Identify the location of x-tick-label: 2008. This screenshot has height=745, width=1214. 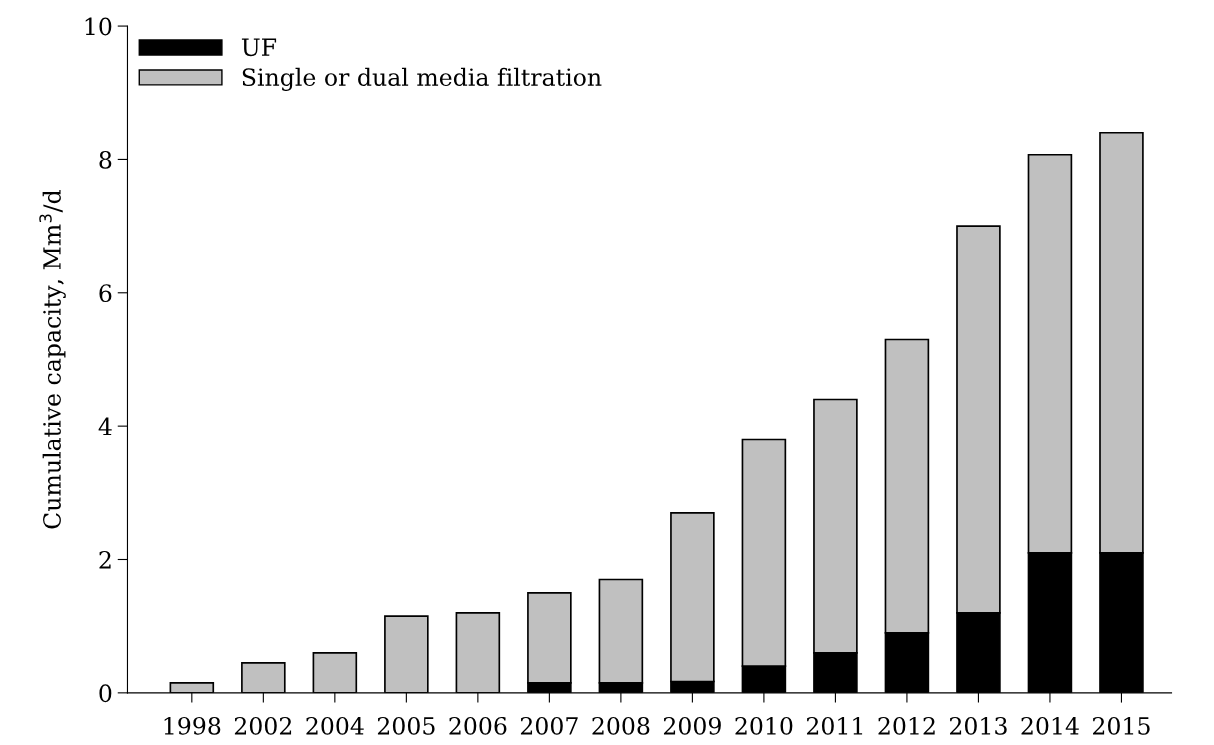
(621, 725).